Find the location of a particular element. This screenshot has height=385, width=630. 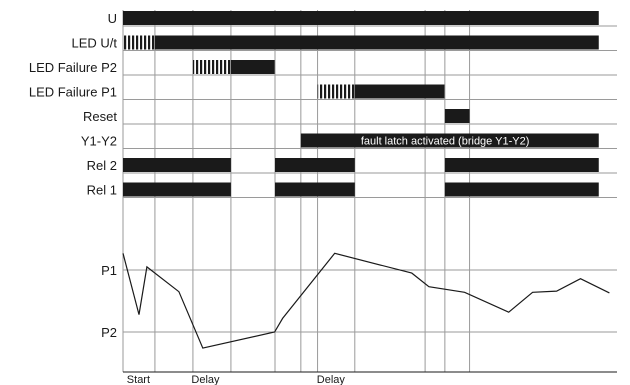

signal-label: LED U/t is located at coordinates (94, 43).